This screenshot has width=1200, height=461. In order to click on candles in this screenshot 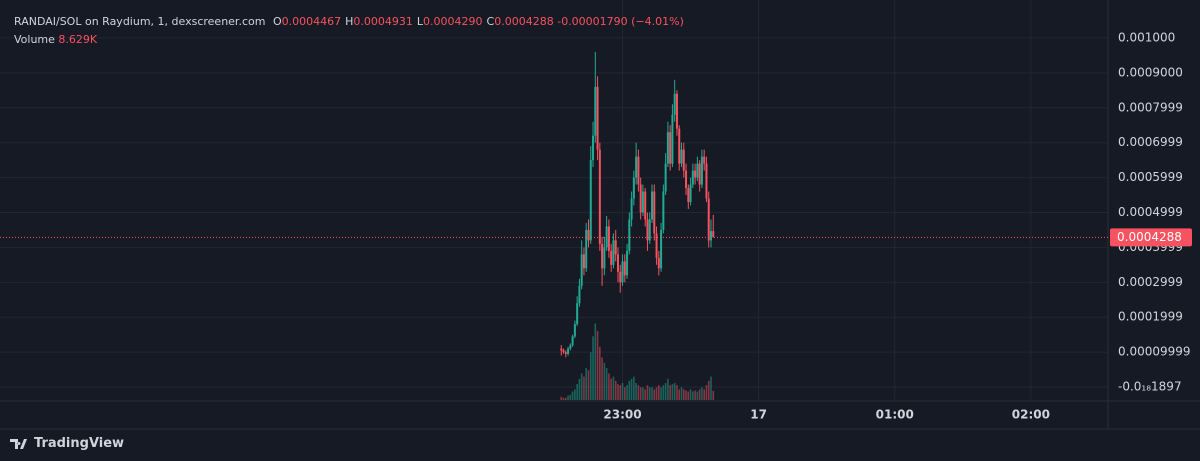, I will do `click(637, 204)`.